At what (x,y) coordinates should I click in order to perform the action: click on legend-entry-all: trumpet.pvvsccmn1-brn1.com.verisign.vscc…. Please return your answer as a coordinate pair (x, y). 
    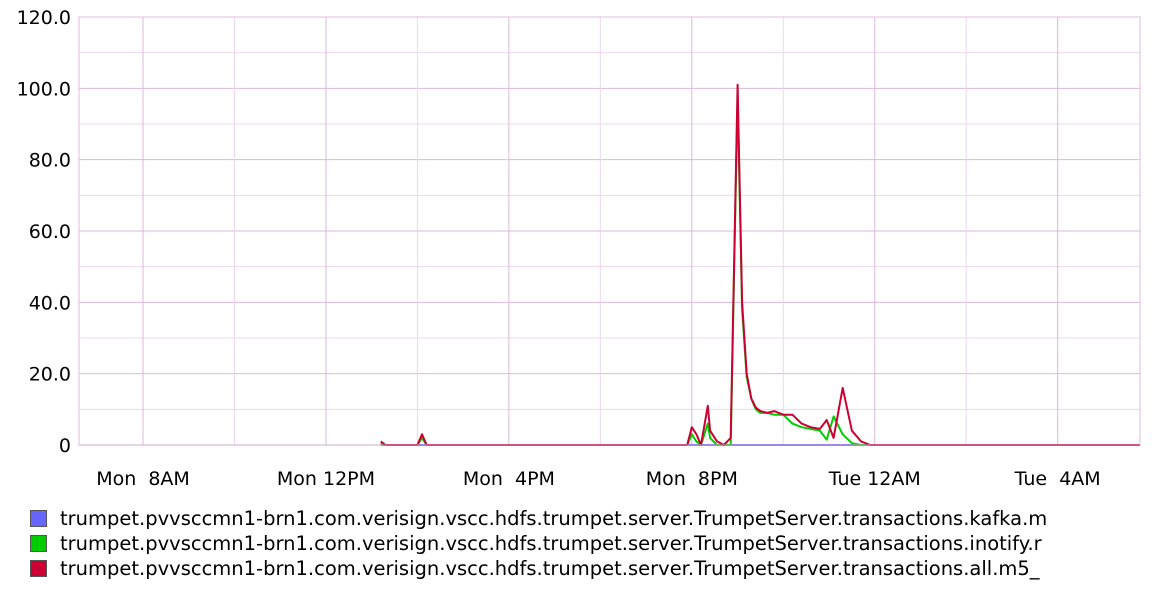
    Looking at the image, I should click on (593, 568).